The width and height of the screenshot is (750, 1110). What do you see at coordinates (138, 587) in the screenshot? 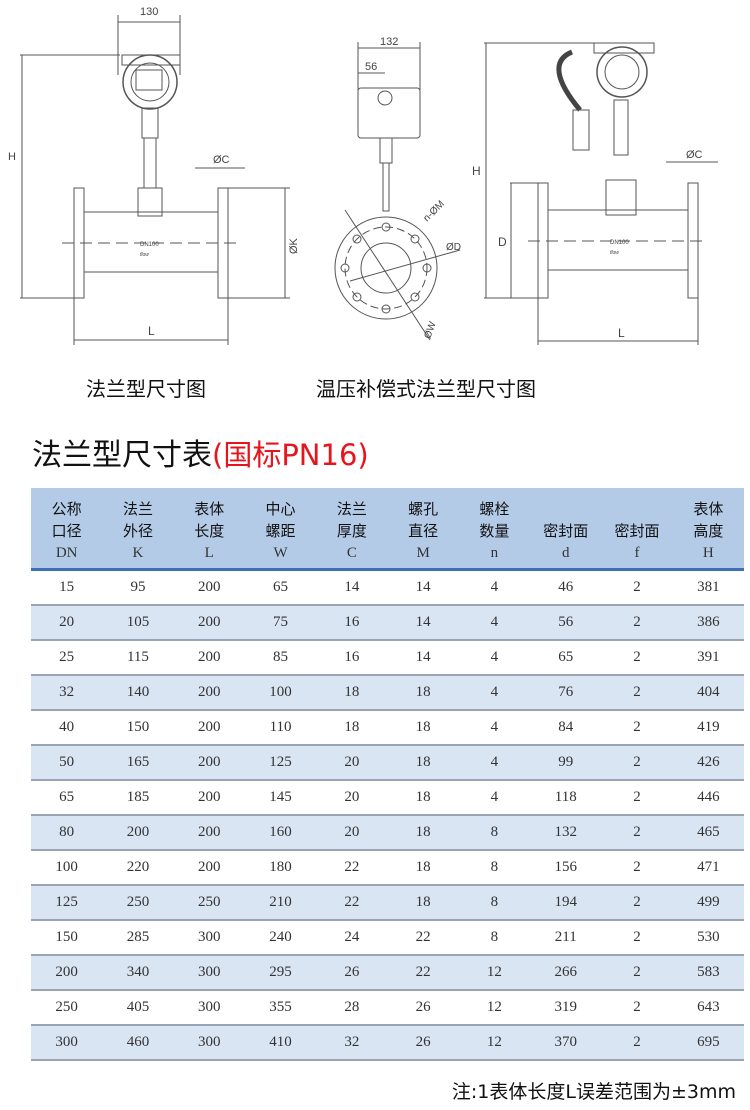
I see `table-cell: 95` at bounding box center [138, 587].